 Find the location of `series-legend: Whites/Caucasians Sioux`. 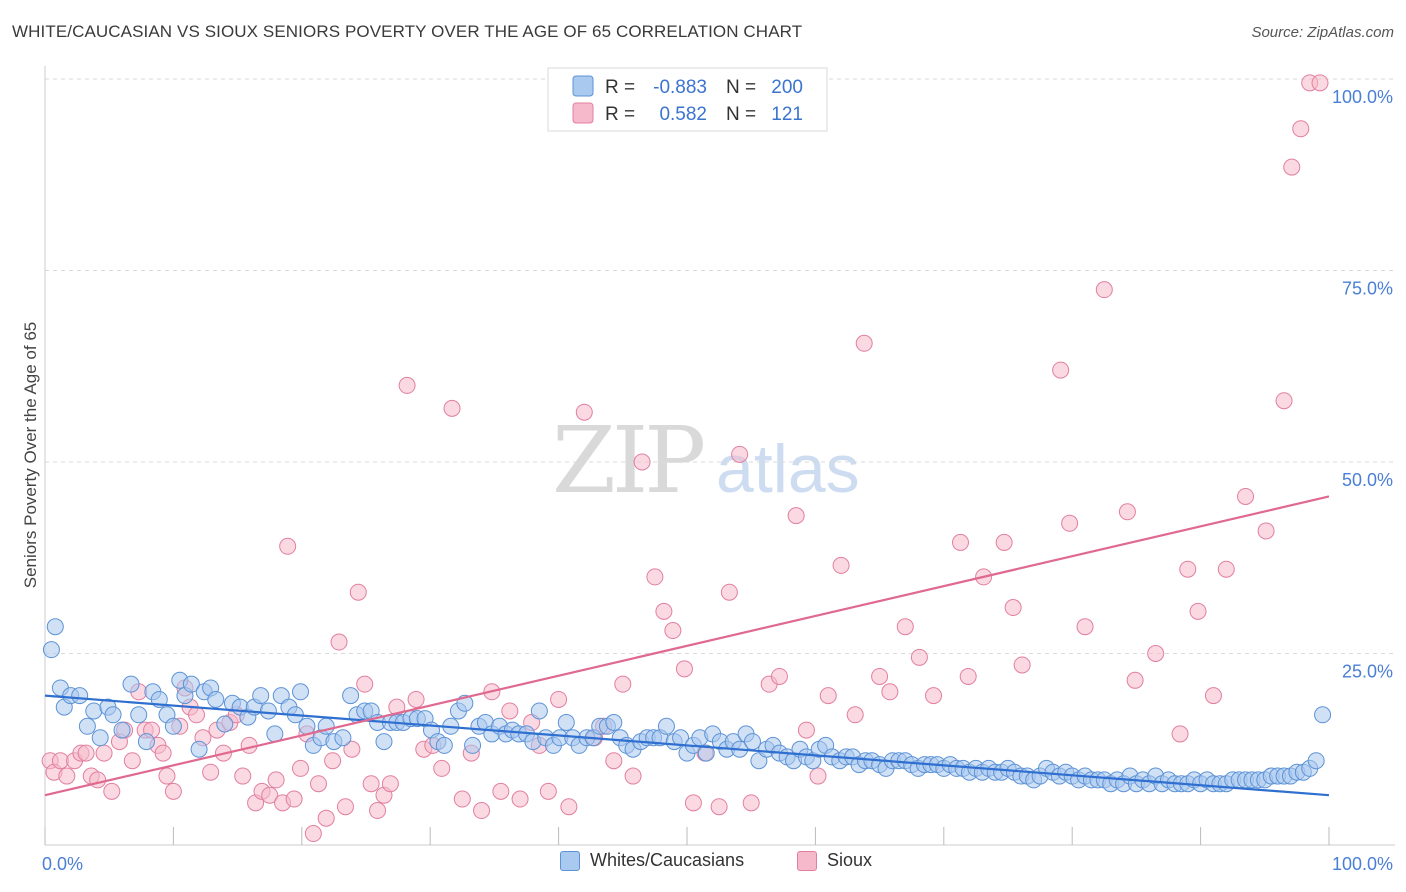

series-legend: Whites/Caucasians Sioux is located at coordinates (703, 865).